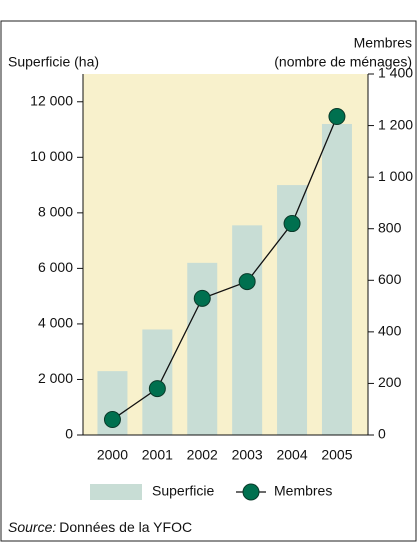 Image resolution: width=417 pixels, height=542 pixels. I want to click on y2-tick-label: 400, so click(390, 331).